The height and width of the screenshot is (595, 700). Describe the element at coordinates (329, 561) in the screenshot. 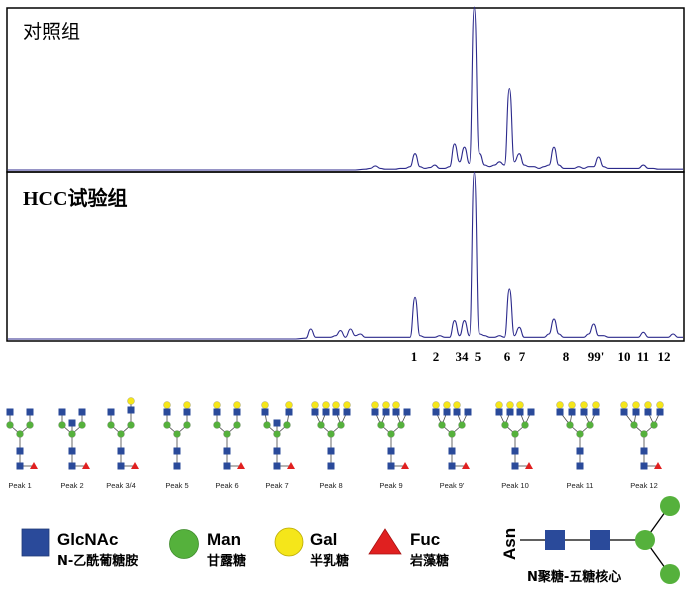

I see `legend-gal-cn: 半乳糖` at that location.